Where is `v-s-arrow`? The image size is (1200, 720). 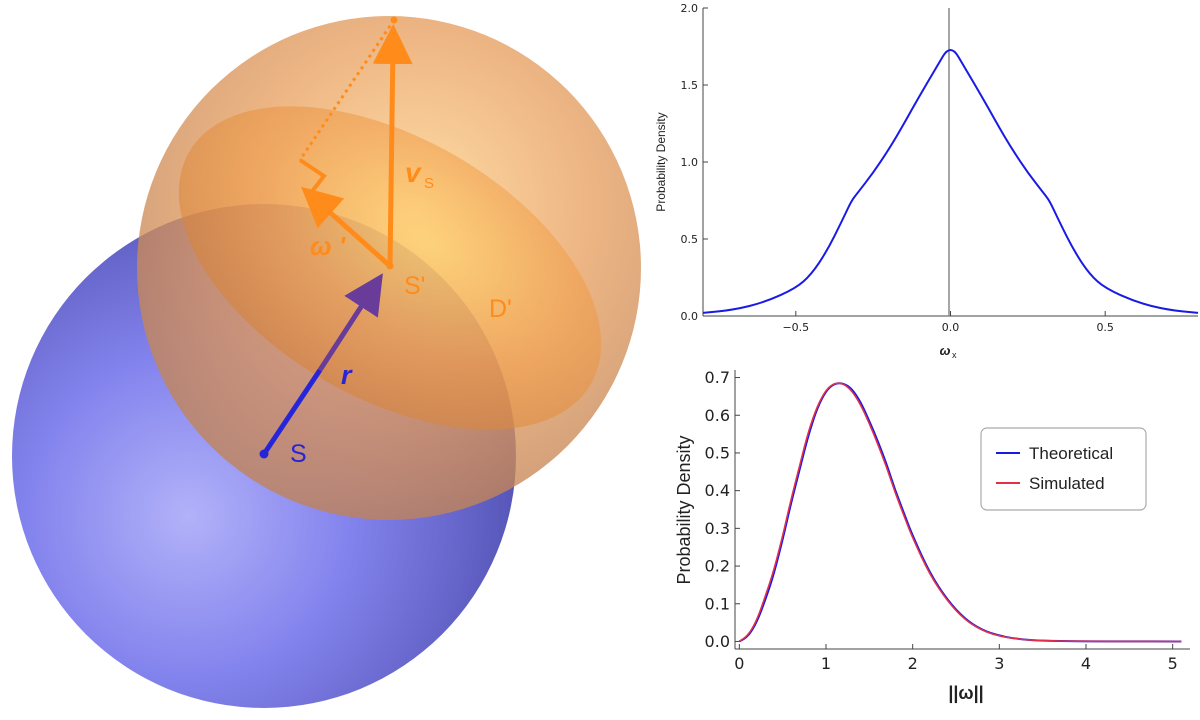
v-s-arrow is located at coordinates (392, 145).